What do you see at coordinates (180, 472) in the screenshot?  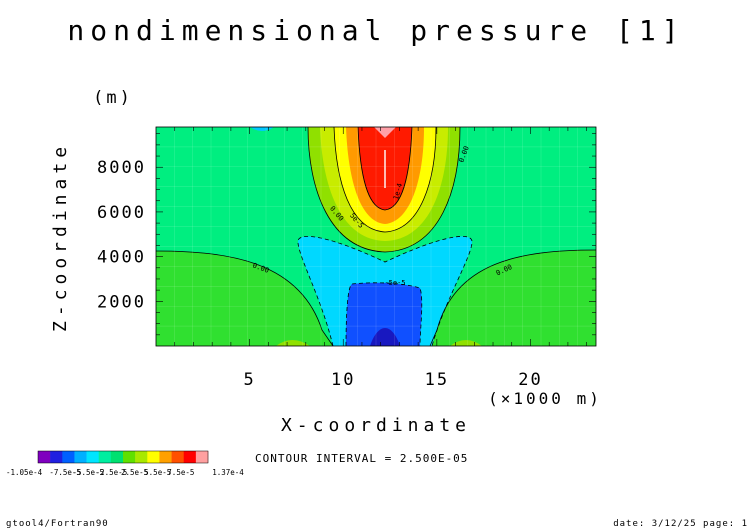 I see `colorbar-tick-label: 7.5e-5` at bounding box center [180, 472].